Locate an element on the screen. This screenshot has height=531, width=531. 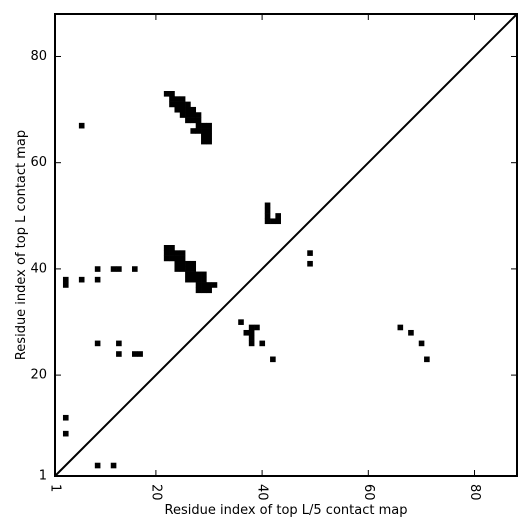
x-axis-label: Residue index of top L/5 contact map is located at coordinates (286, 510).